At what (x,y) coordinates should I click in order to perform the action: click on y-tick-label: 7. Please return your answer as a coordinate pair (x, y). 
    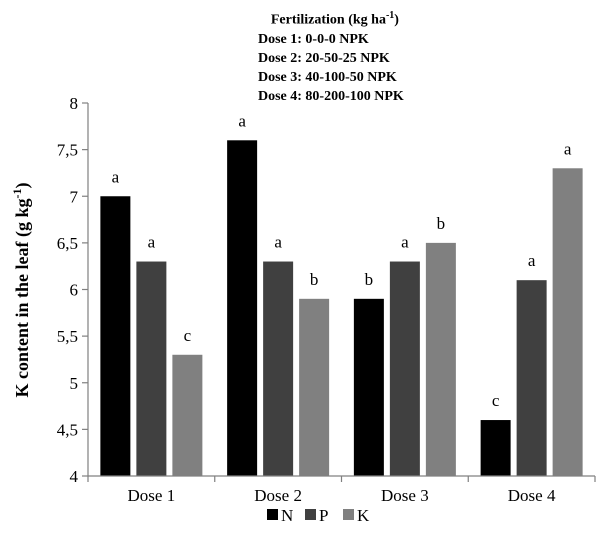
    Looking at the image, I should click on (74, 196).